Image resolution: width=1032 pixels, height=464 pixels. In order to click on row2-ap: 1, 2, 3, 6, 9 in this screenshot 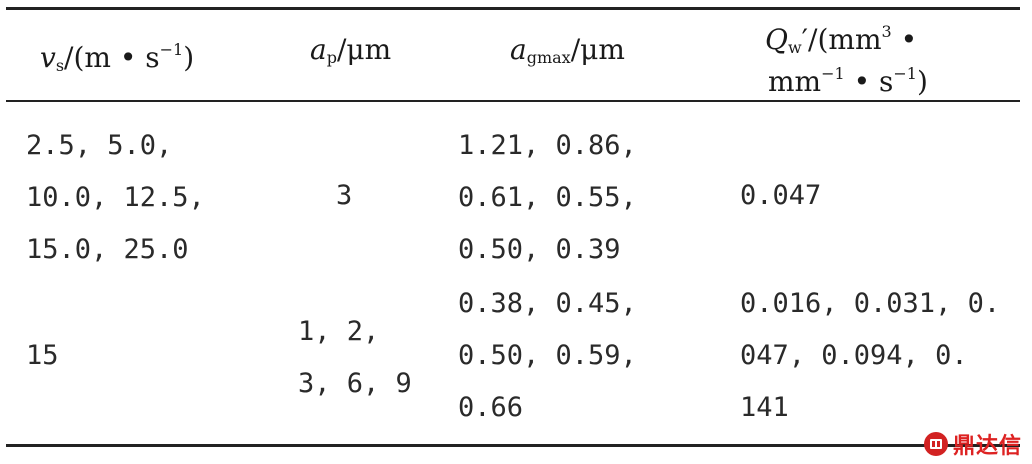, I will do `click(355, 357)`.